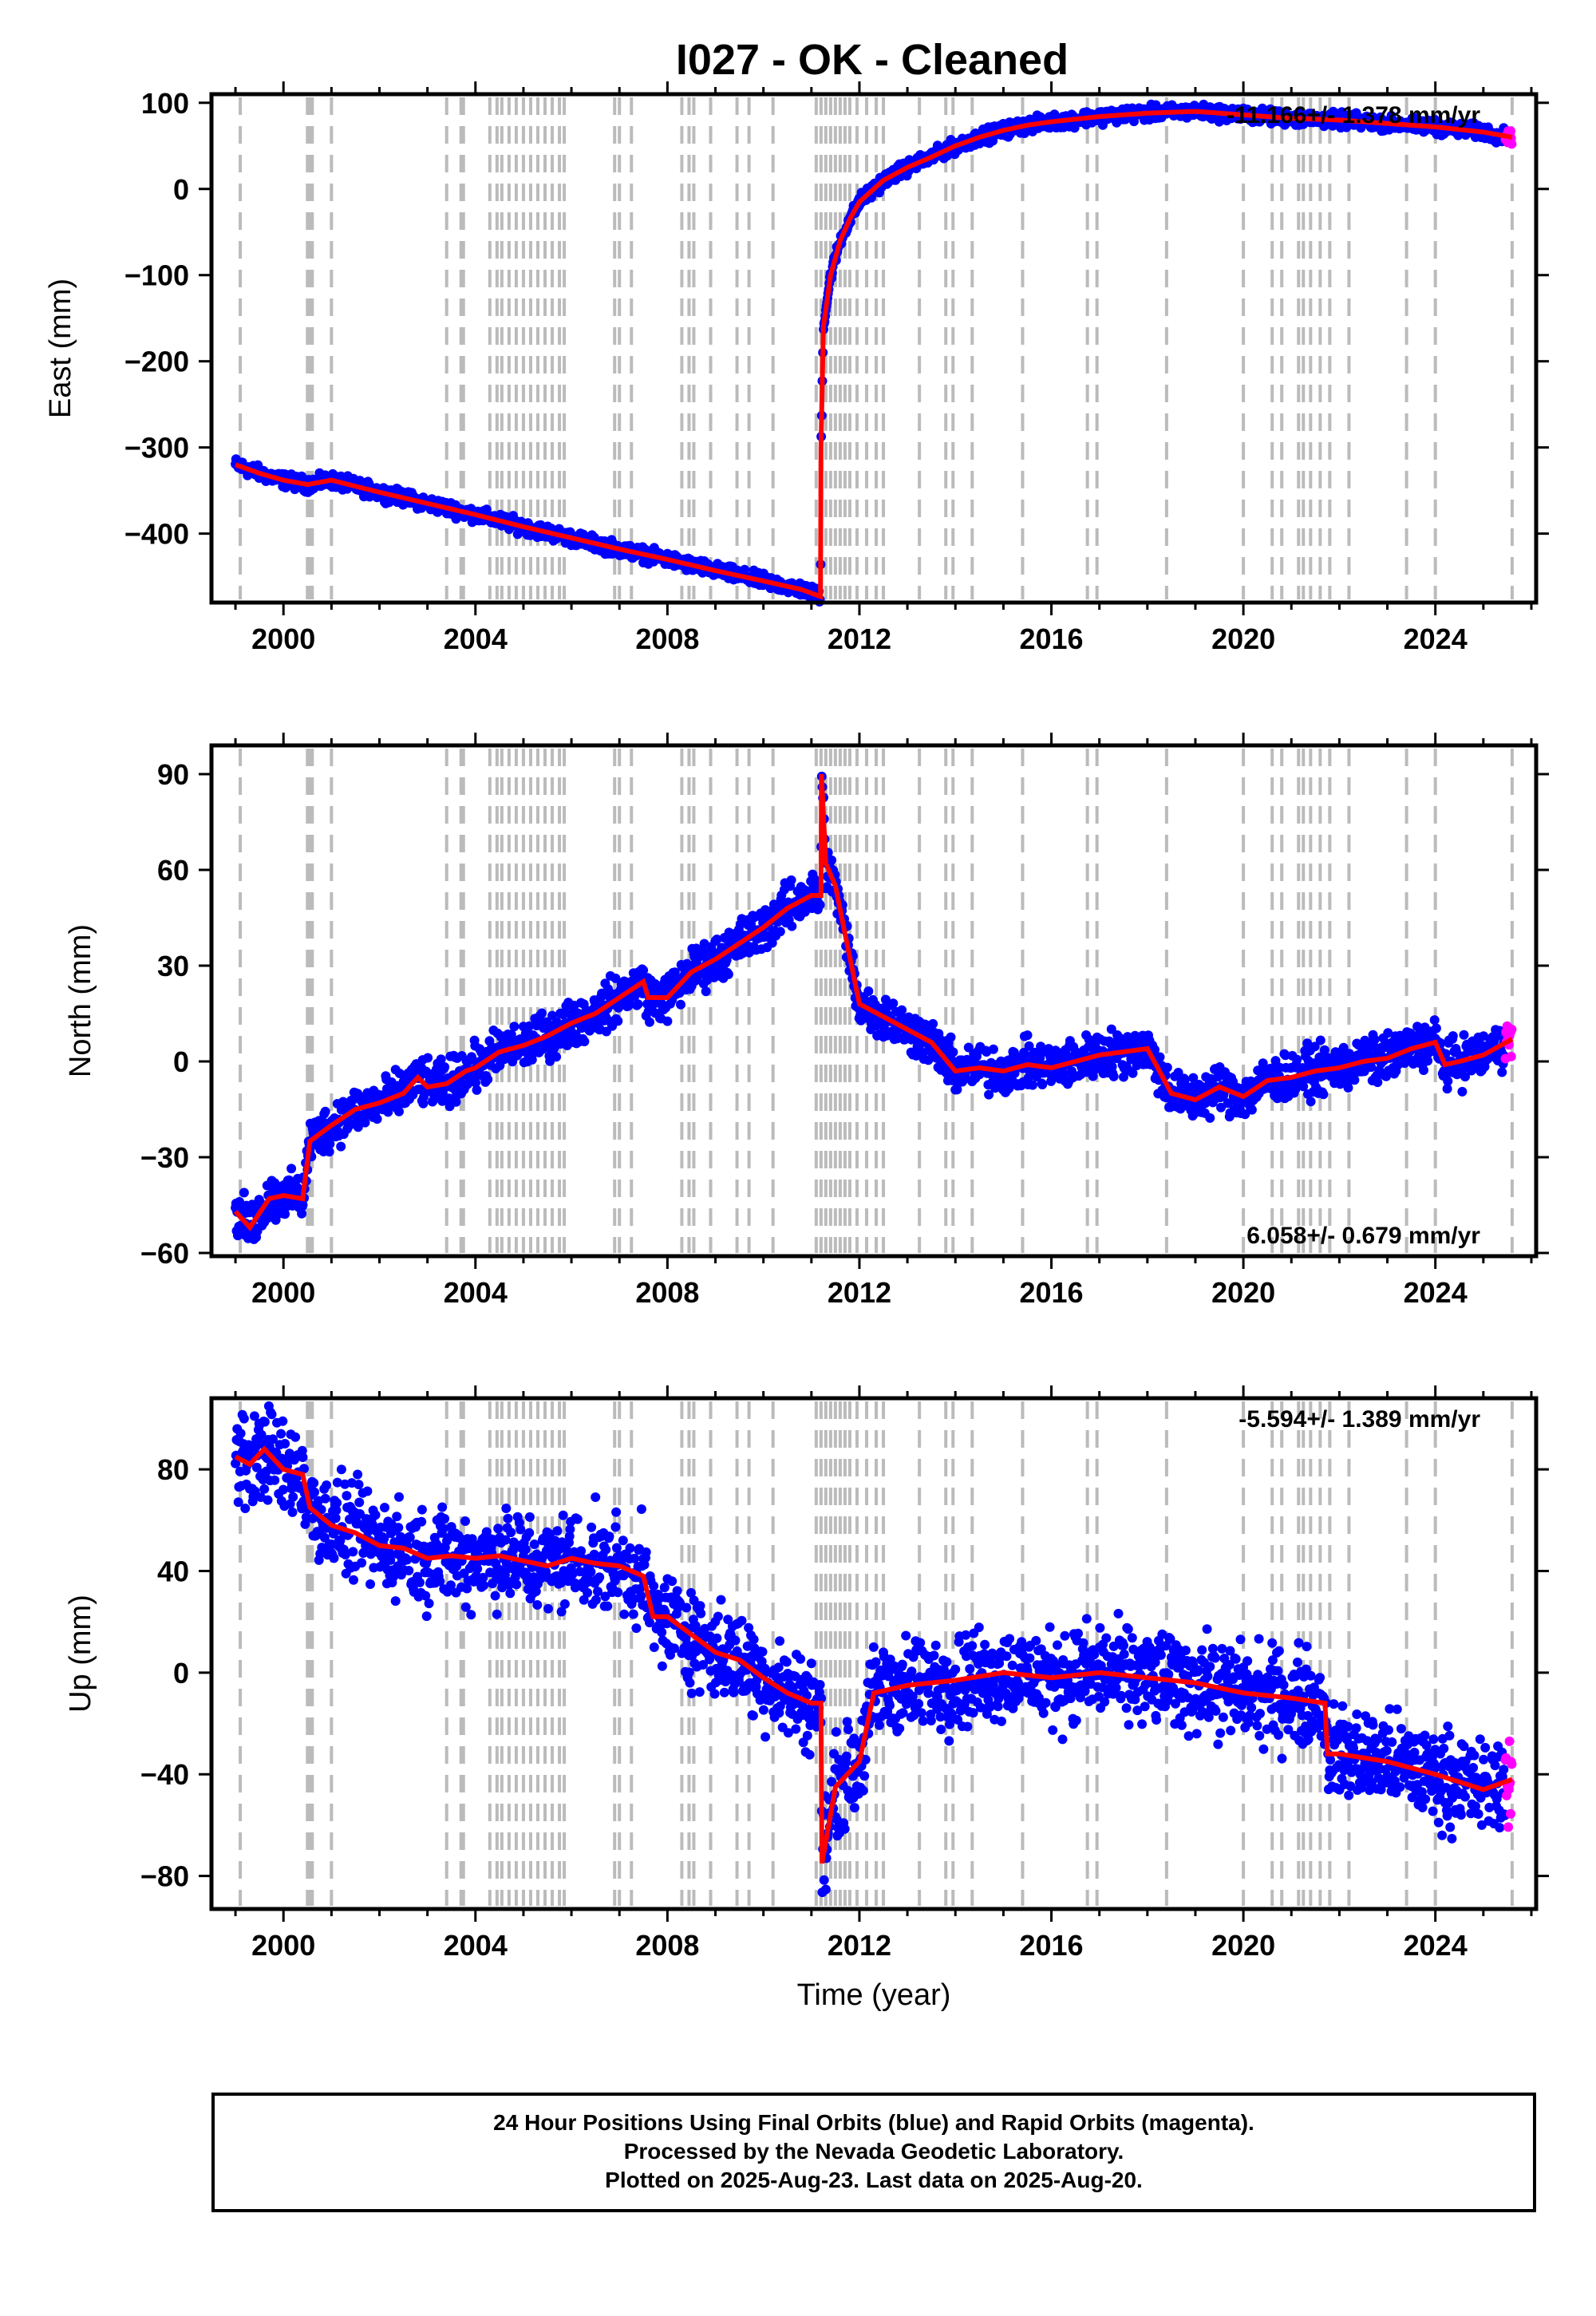 The height and width of the screenshot is (2316, 1596). What do you see at coordinates (1363, 1236) in the screenshot?
I see `rate-annotation: 6.058+/- 0.679 mm/yr` at bounding box center [1363, 1236].